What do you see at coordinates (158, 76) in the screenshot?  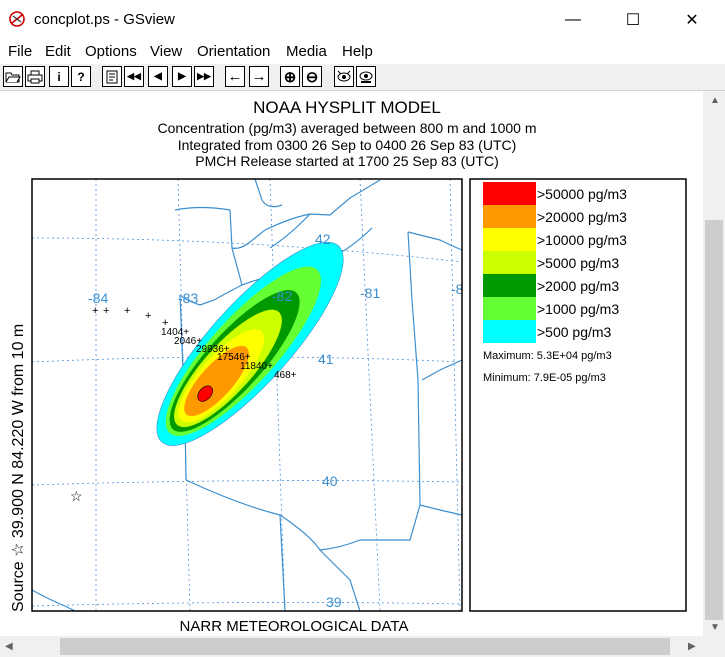 I see `prev-page-icon: ◀` at bounding box center [158, 76].